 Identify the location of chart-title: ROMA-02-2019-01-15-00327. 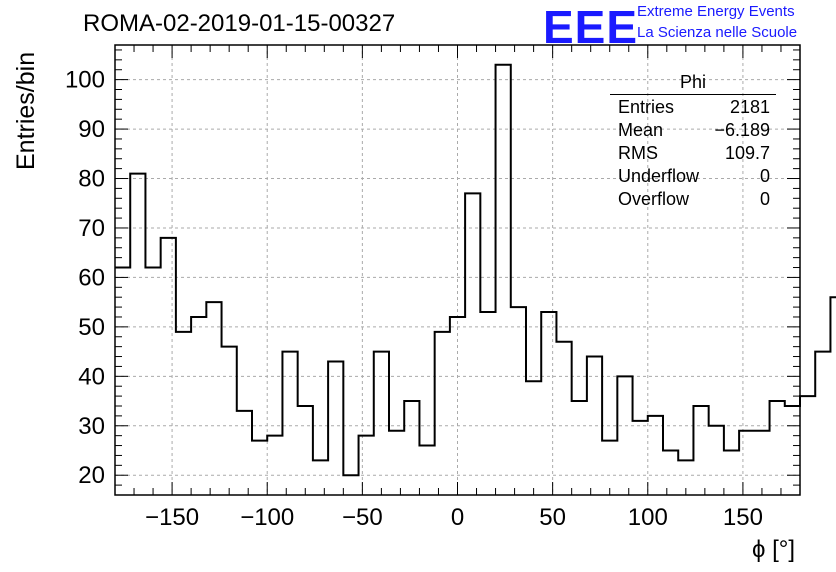
(239, 23).